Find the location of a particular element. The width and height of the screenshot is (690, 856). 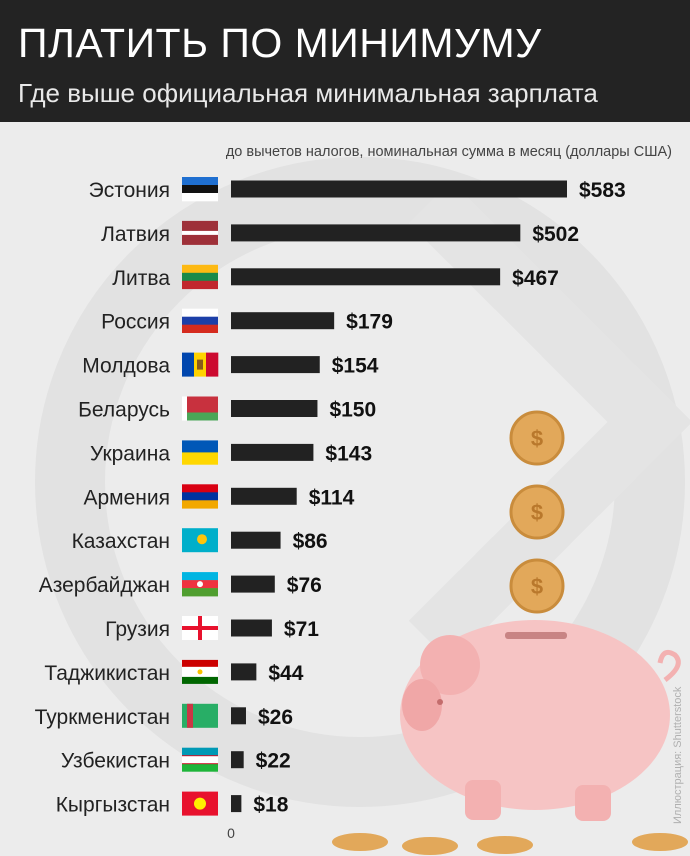

value-label: $71 is located at coordinates (301, 629).